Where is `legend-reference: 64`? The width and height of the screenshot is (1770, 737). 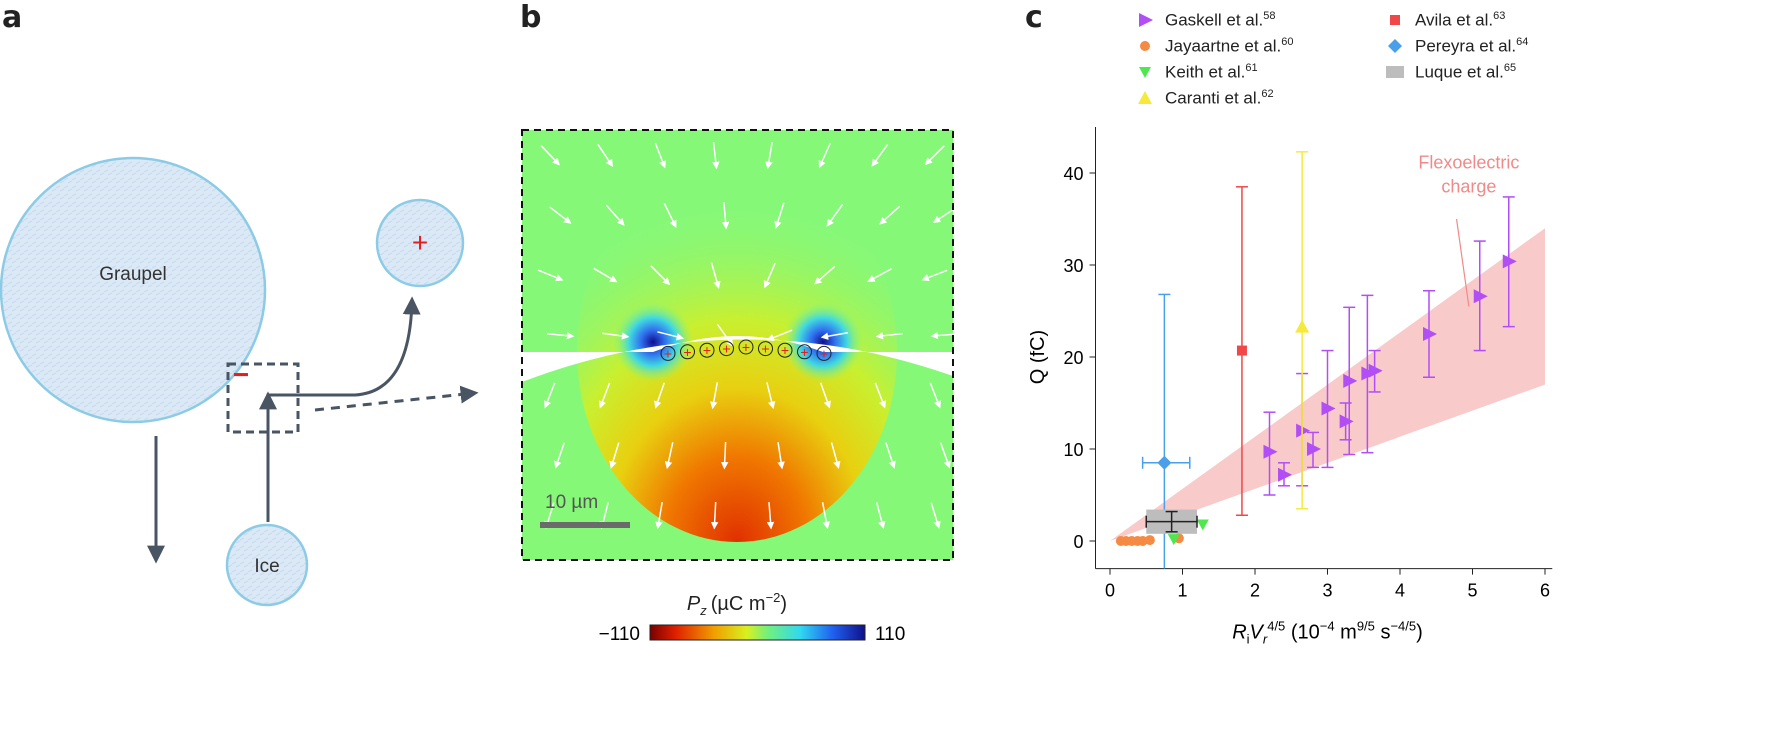 legend-reference: 64 is located at coordinates (1522, 42).